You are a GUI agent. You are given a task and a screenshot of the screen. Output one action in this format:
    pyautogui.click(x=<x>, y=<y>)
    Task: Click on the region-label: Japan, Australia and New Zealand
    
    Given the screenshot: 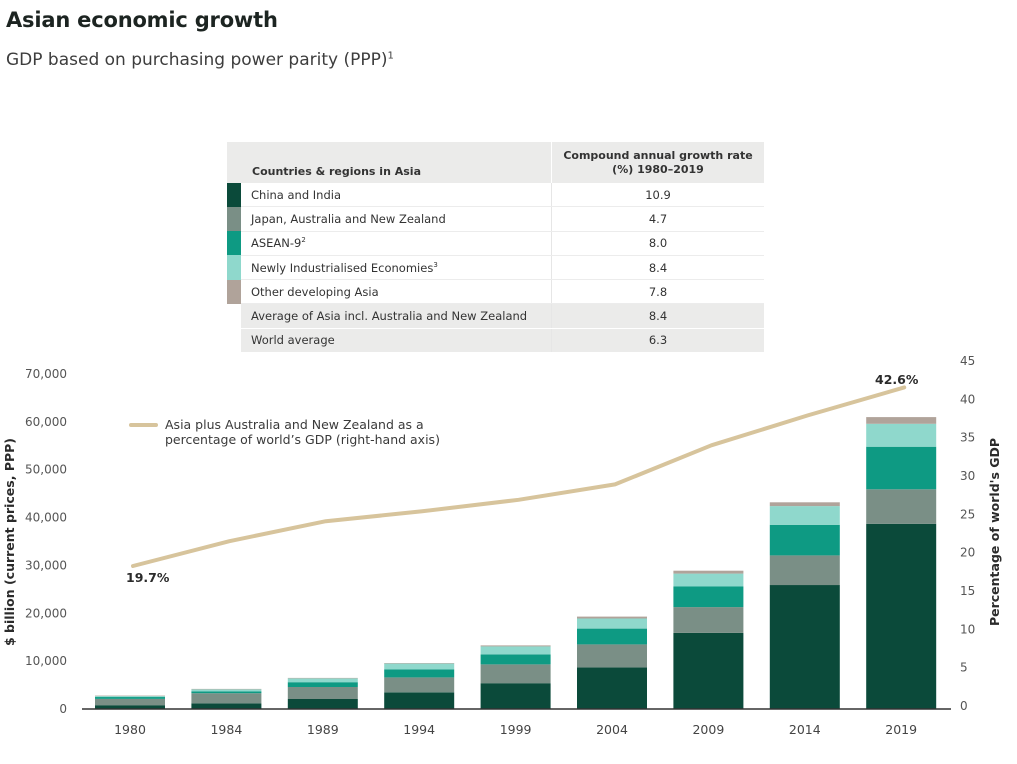 What is the action you would take?
    pyautogui.click(x=396, y=219)
    